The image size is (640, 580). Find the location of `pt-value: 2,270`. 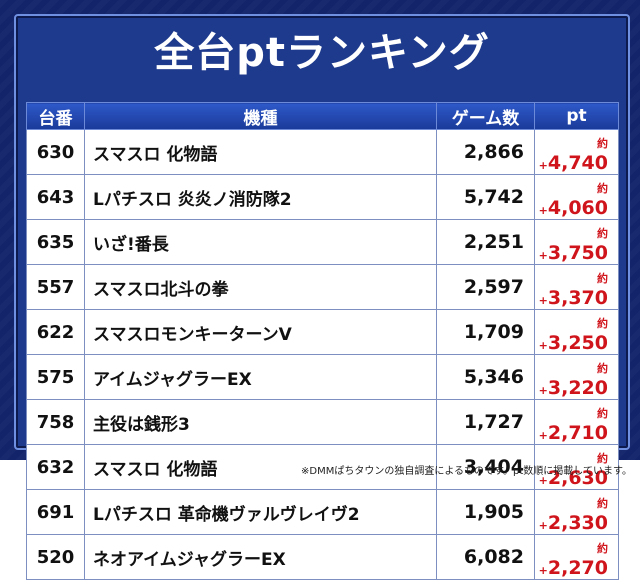

pt-value: 2,270 is located at coordinates (577, 568).